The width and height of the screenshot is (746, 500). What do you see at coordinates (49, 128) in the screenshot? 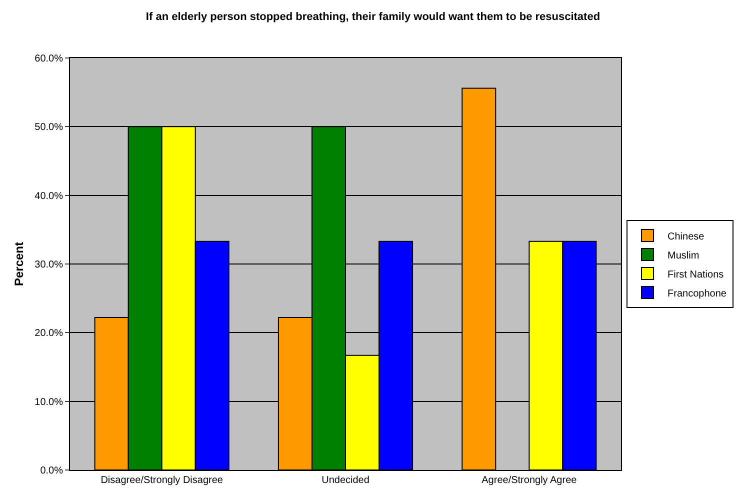
I see `y-tick-label: 50.0%` at bounding box center [49, 128].